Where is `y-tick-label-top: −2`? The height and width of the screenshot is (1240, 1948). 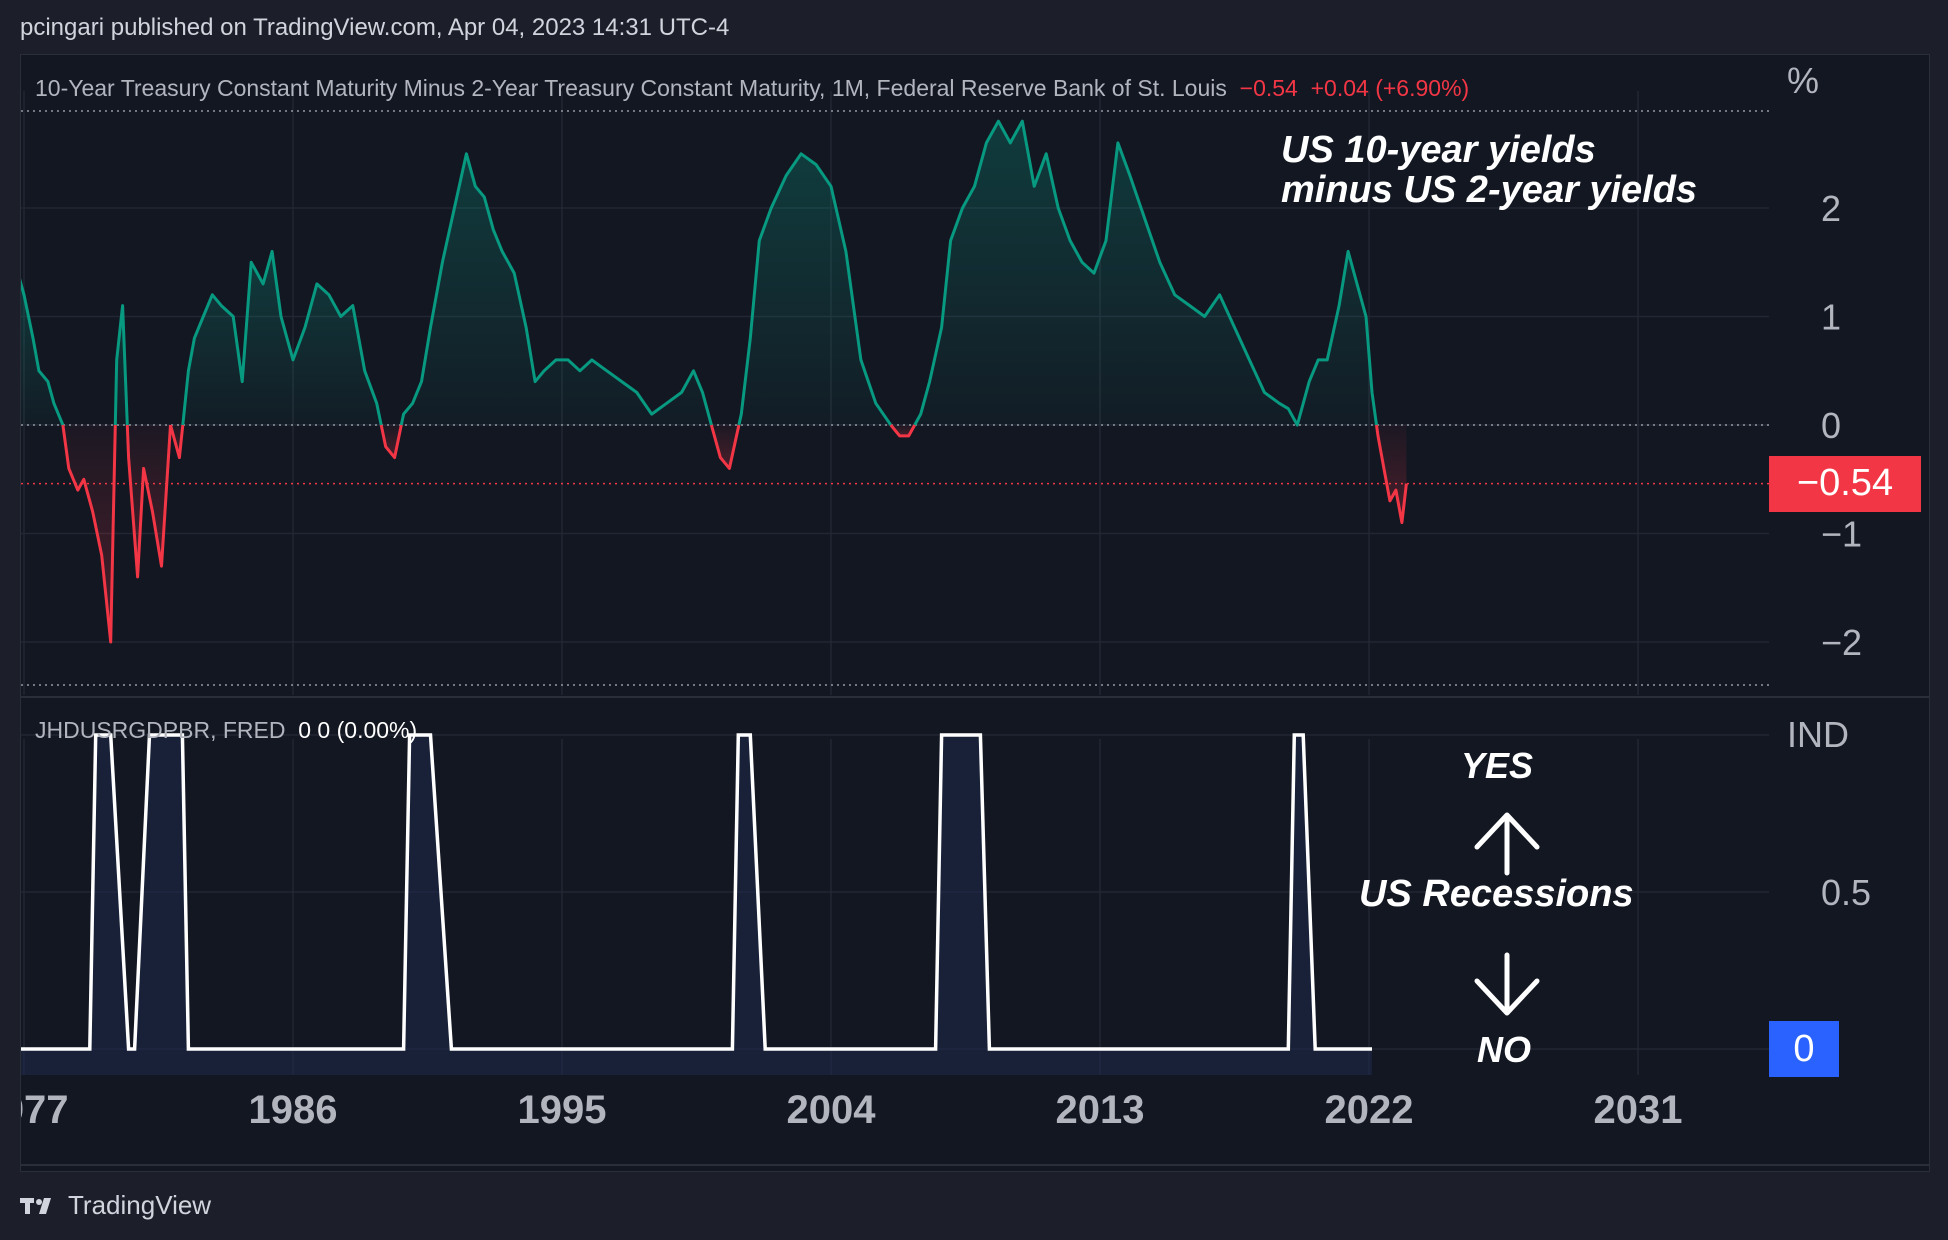
y-tick-label-top: −2 is located at coordinates (1841, 642).